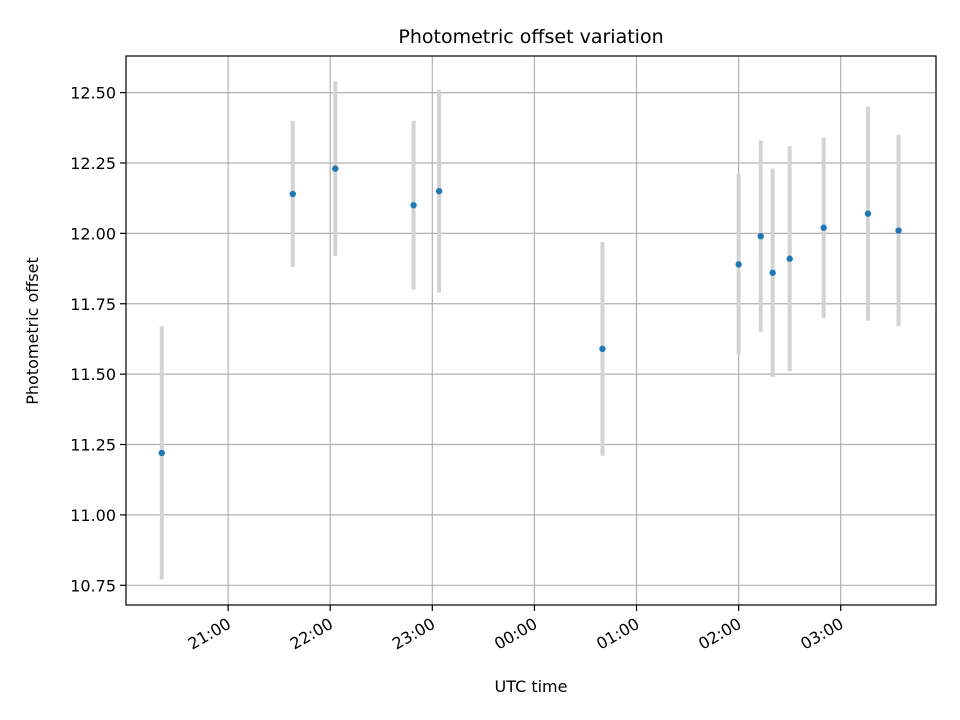  Describe the element at coordinates (32, 331) in the screenshot. I see `y-axis-label: Photometric offset` at that location.